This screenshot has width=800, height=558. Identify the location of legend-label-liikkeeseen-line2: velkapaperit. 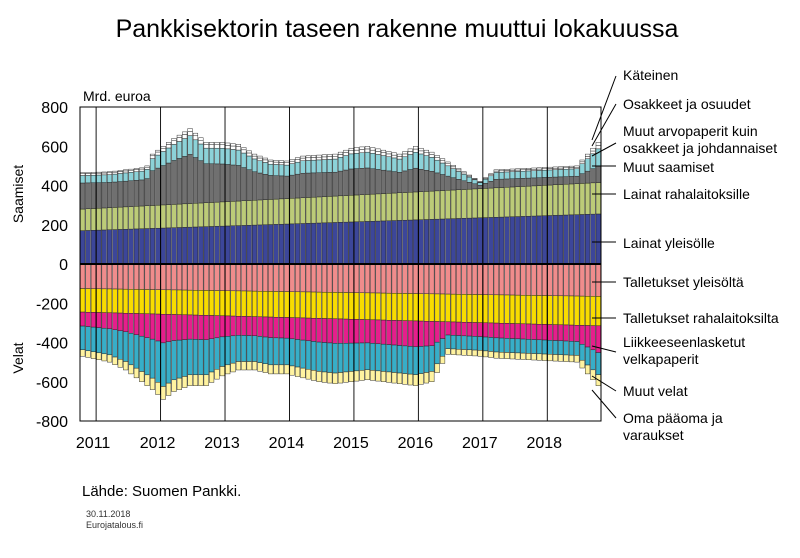
(661, 359).